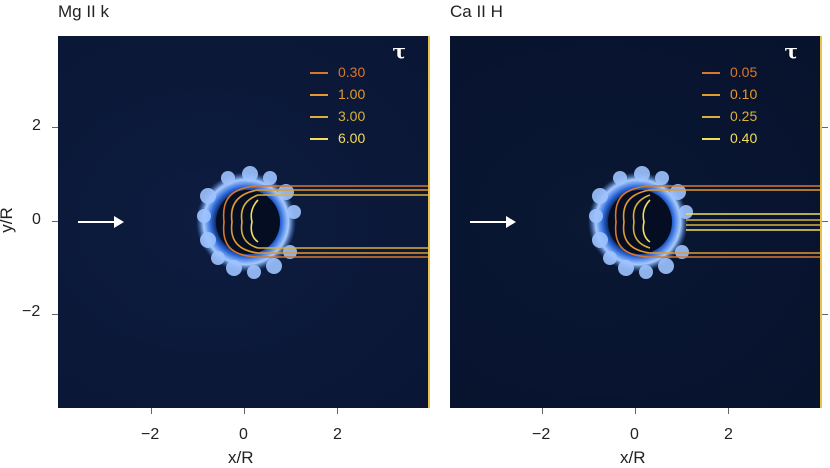 The image size is (830, 468). What do you see at coordinates (352, 116) in the screenshot?
I see `legend-label: 3.00` at bounding box center [352, 116].